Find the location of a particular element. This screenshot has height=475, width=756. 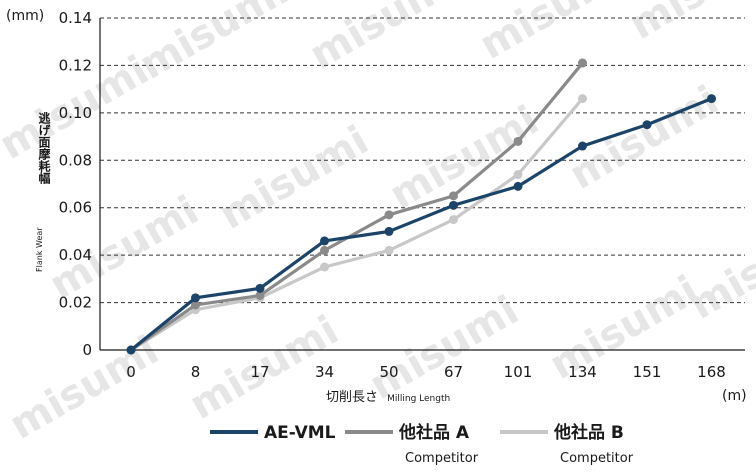

y-tick-label: 0.04 is located at coordinates (75, 255).